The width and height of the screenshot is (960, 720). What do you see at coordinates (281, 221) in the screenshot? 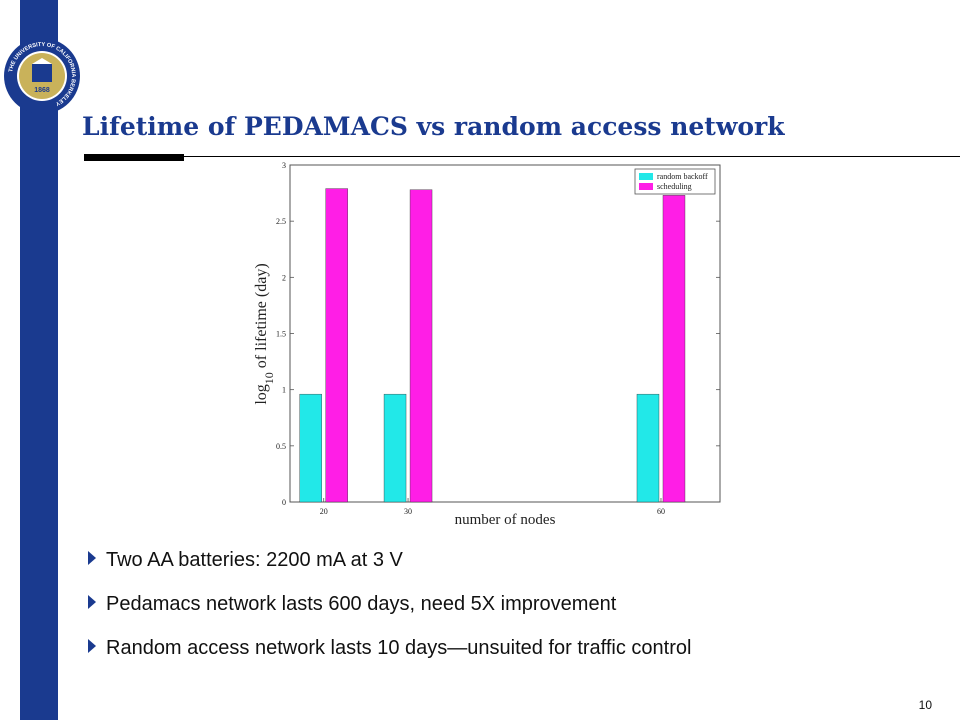
I see `y-tick-label: 2.5` at bounding box center [281, 221].